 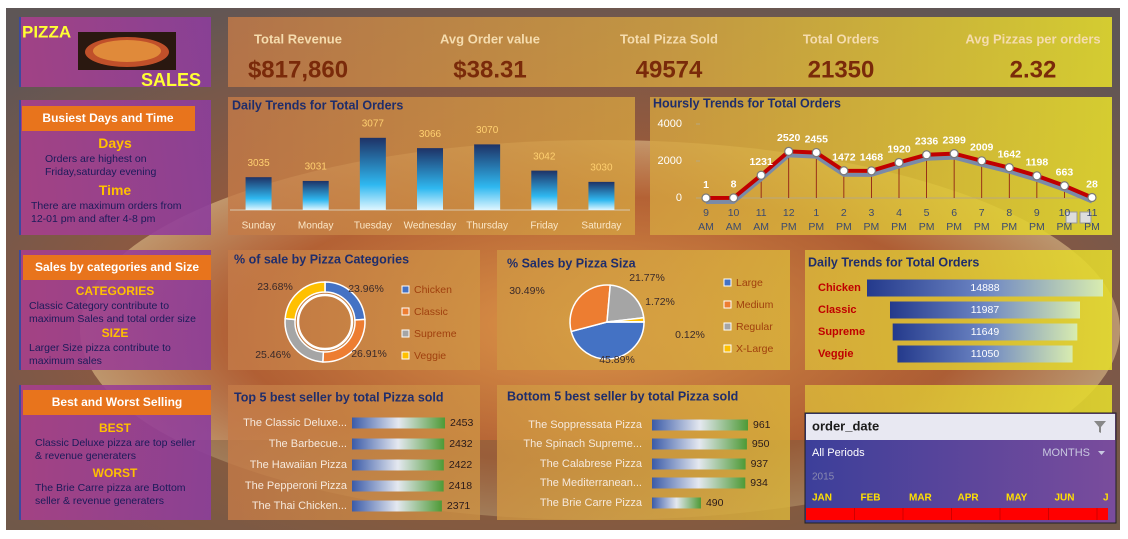 I want to click on value-label: 2009, so click(x=982, y=148).